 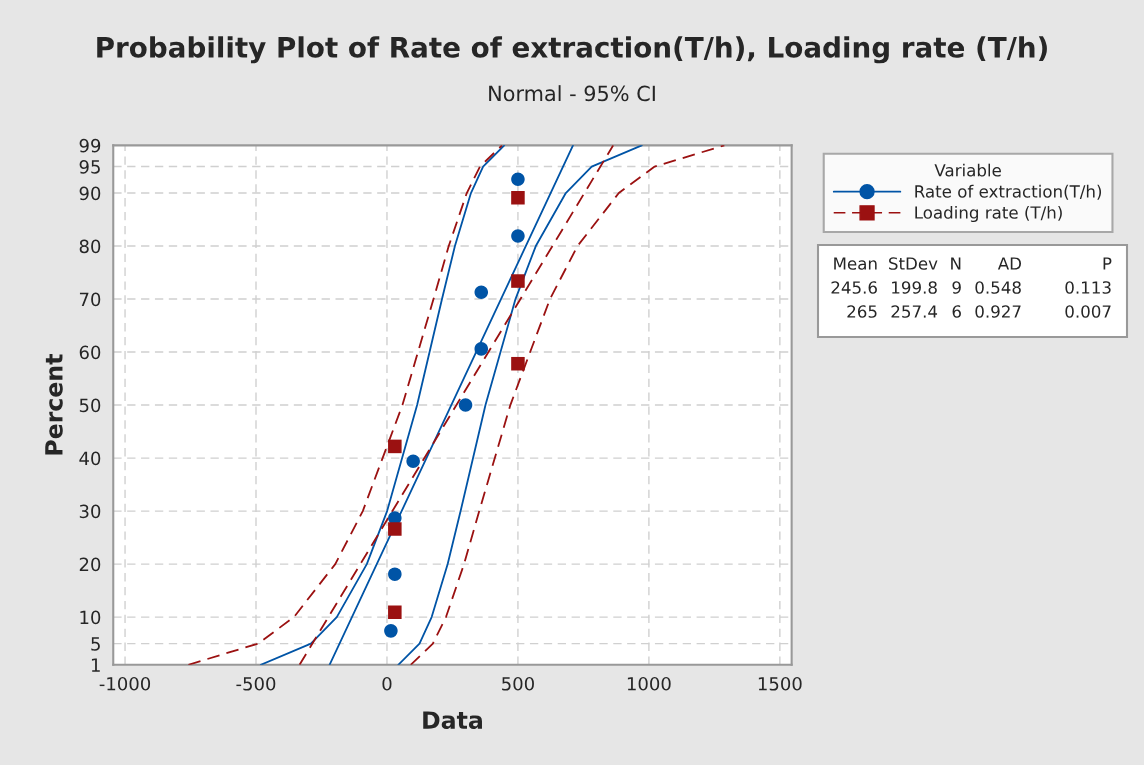 What do you see at coordinates (54, 404) in the screenshot?
I see `y-axis-title: Percent` at bounding box center [54, 404].